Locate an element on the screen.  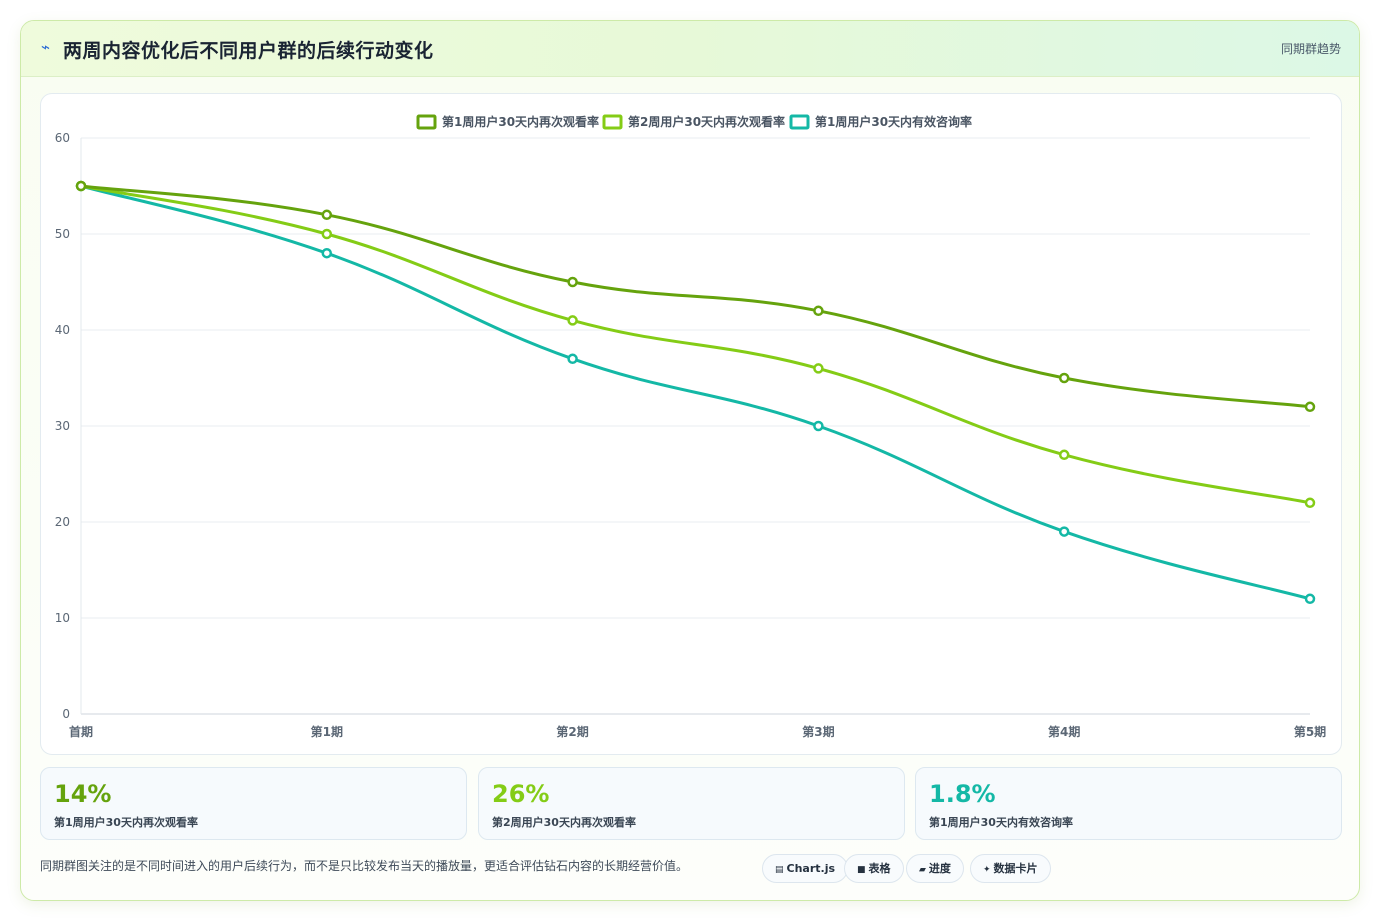
lightning-icon: ⌁ is located at coordinates (46, 47).